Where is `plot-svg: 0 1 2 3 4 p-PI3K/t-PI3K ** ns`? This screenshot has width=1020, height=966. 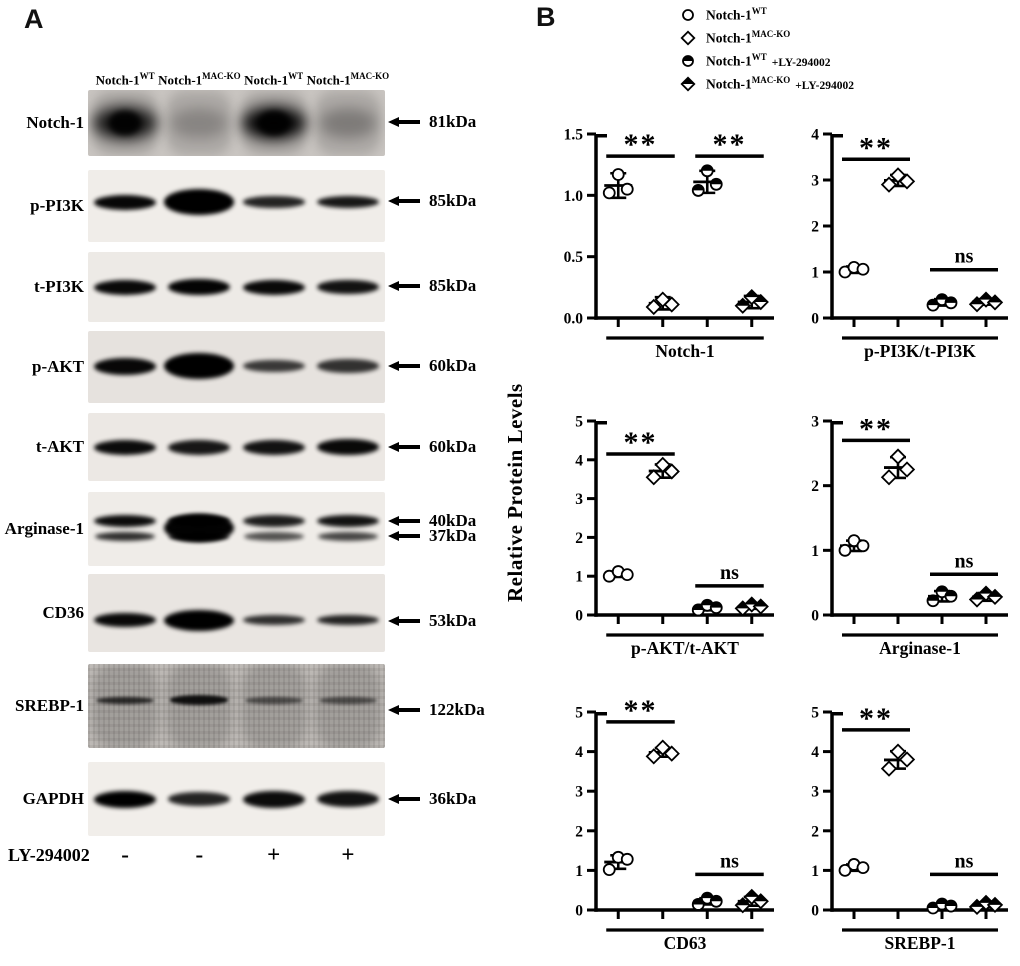 plot-svg: 0 1 2 3 4 p-PI3K/t-PI3K ** ns is located at coordinates (909, 244).